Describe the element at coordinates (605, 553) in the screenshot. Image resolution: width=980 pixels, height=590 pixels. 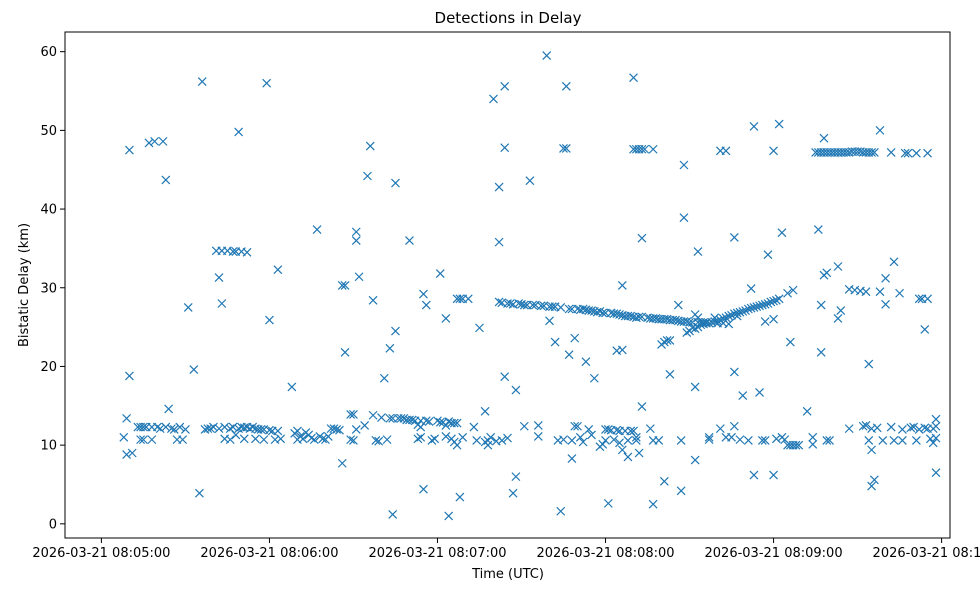
I see `x-tick-label: 2026-03-21 08:08:00` at that location.